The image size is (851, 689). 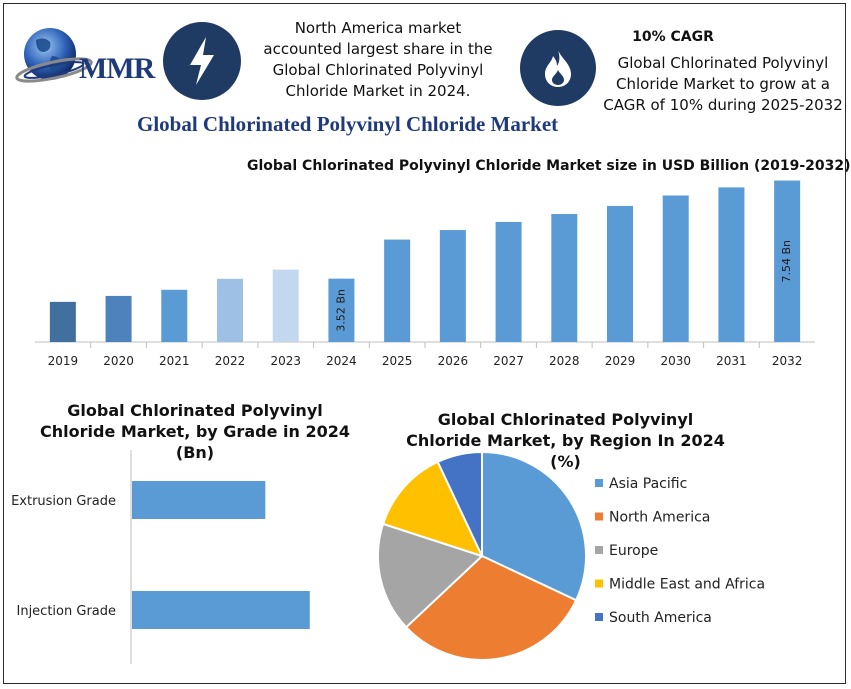 What do you see at coordinates (397, 290) in the screenshot?
I see `bar-2025` at bounding box center [397, 290].